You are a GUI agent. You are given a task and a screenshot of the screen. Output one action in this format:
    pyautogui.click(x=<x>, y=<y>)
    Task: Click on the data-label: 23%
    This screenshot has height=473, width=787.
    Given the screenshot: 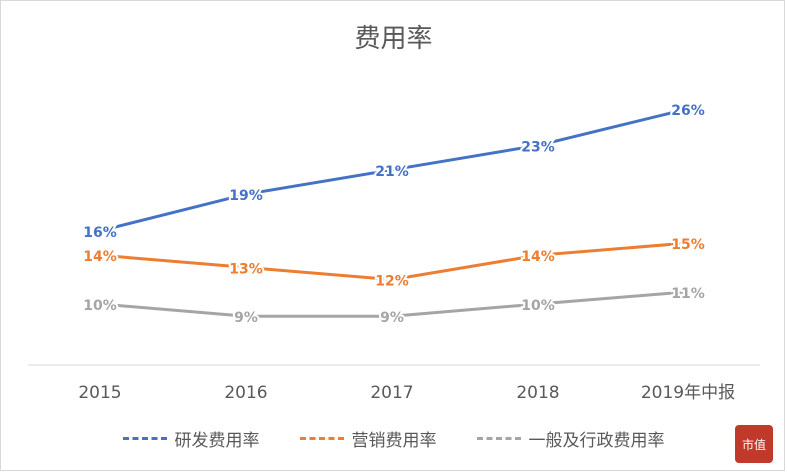 What is the action you would take?
    pyautogui.click(x=538, y=147)
    